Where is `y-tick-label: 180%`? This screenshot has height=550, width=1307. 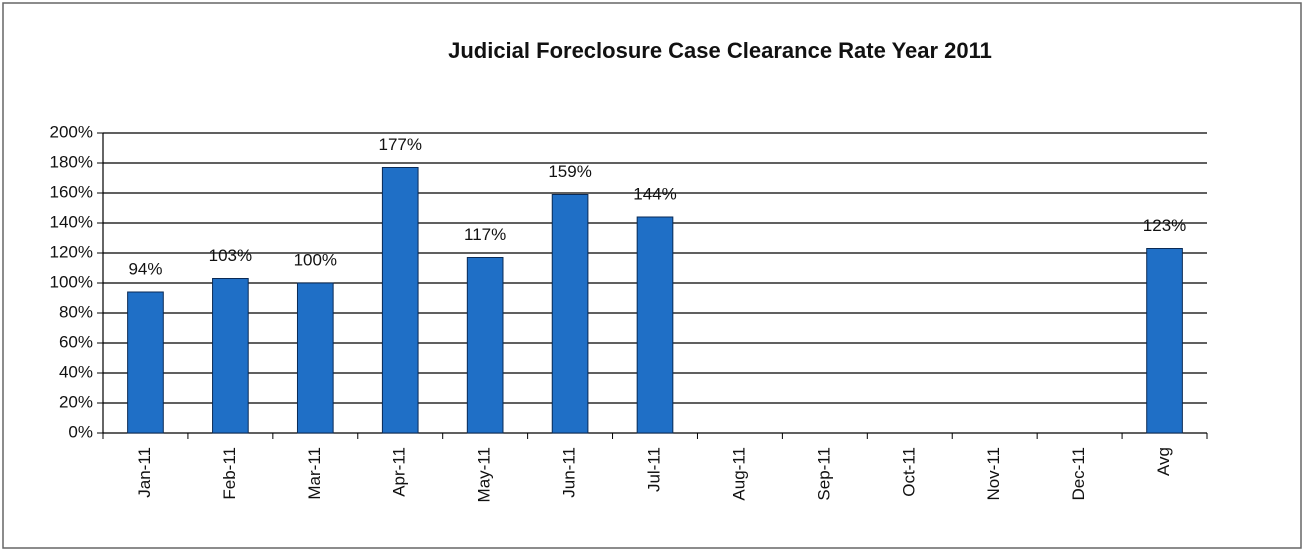 y-tick-label: 180% is located at coordinates (71, 161).